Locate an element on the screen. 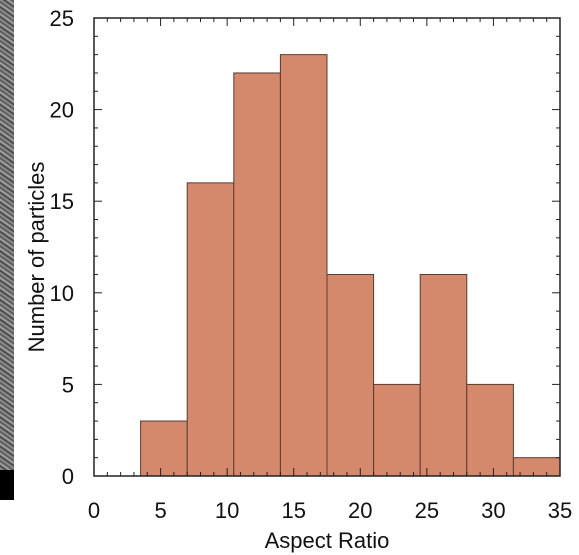  cropped-micrograph-scalebar is located at coordinates (7, 485).